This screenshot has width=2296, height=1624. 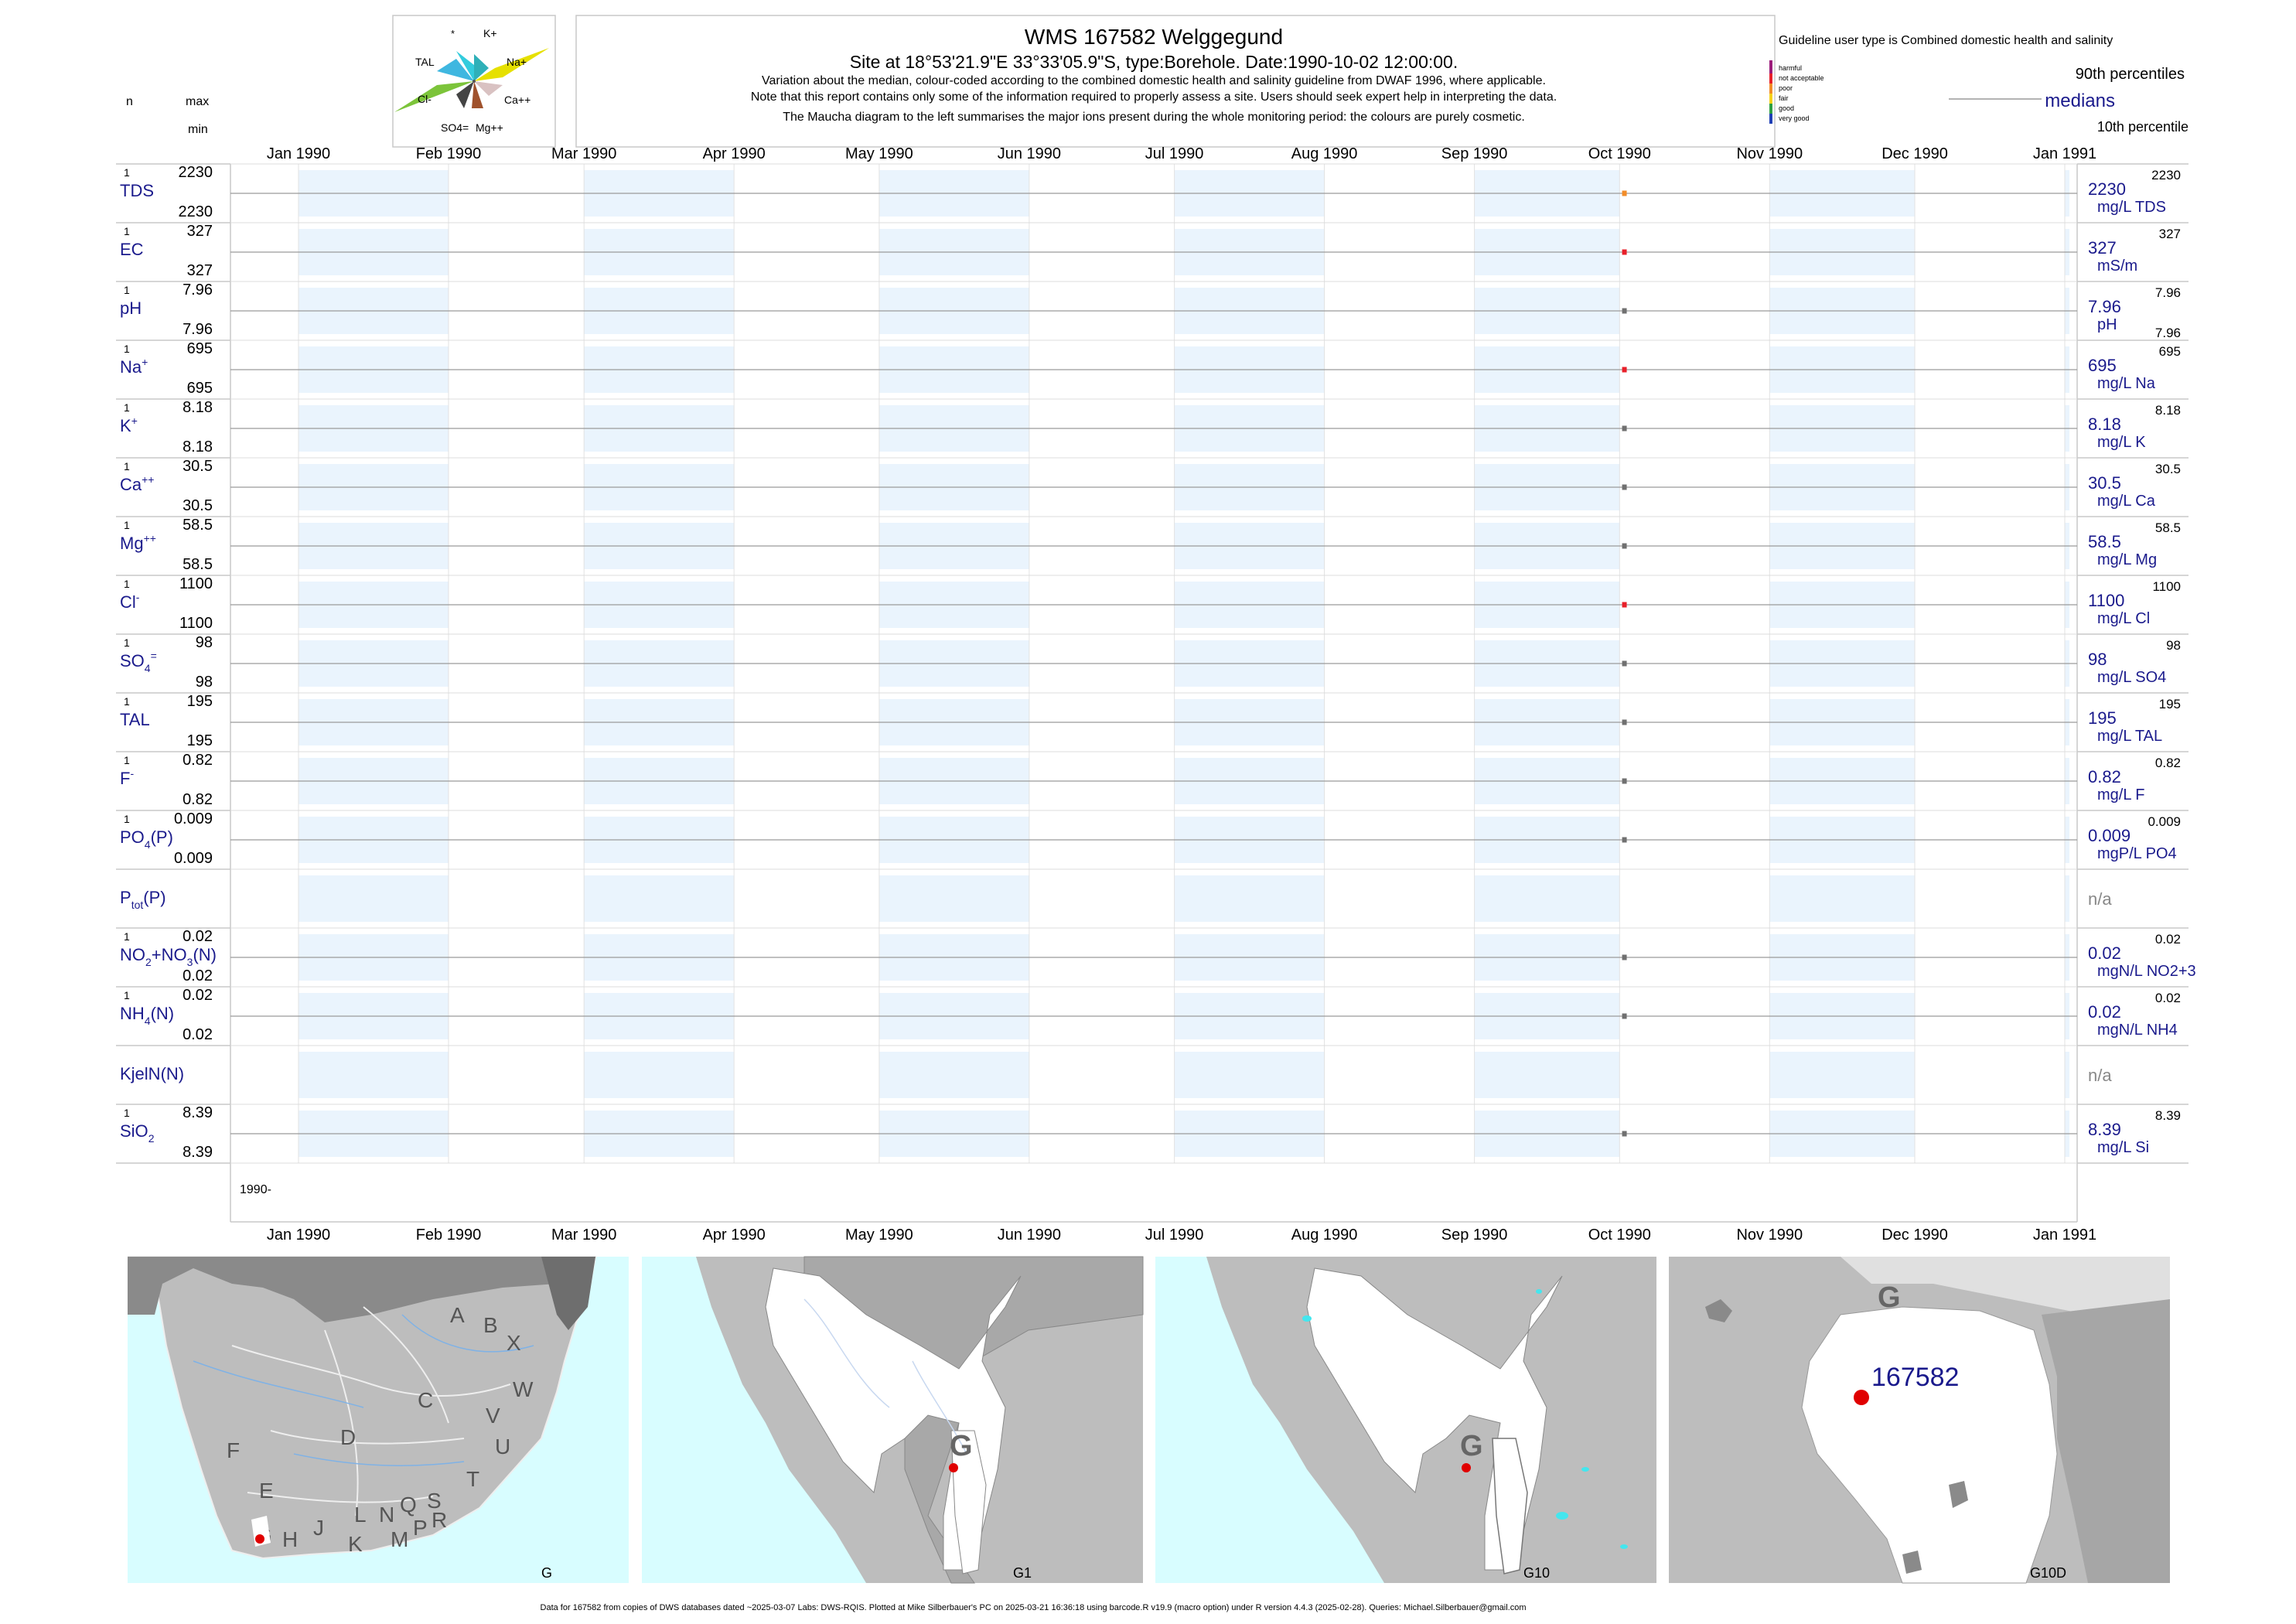 What do you see at coordinates (1510, 1506) in the screenshot?
I see `map-region-g10` at bounding box center [1510, 1506].